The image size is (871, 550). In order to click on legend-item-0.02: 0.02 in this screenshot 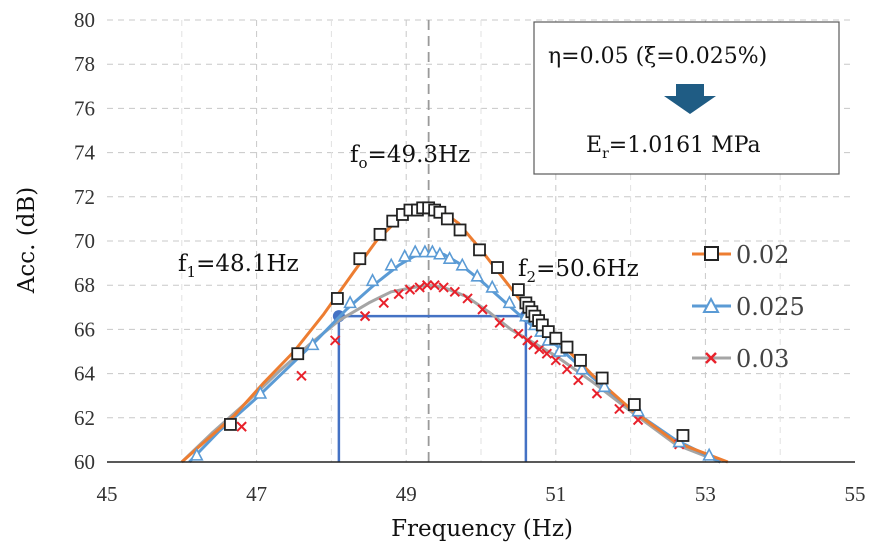, I will do `click(740, 255)`.